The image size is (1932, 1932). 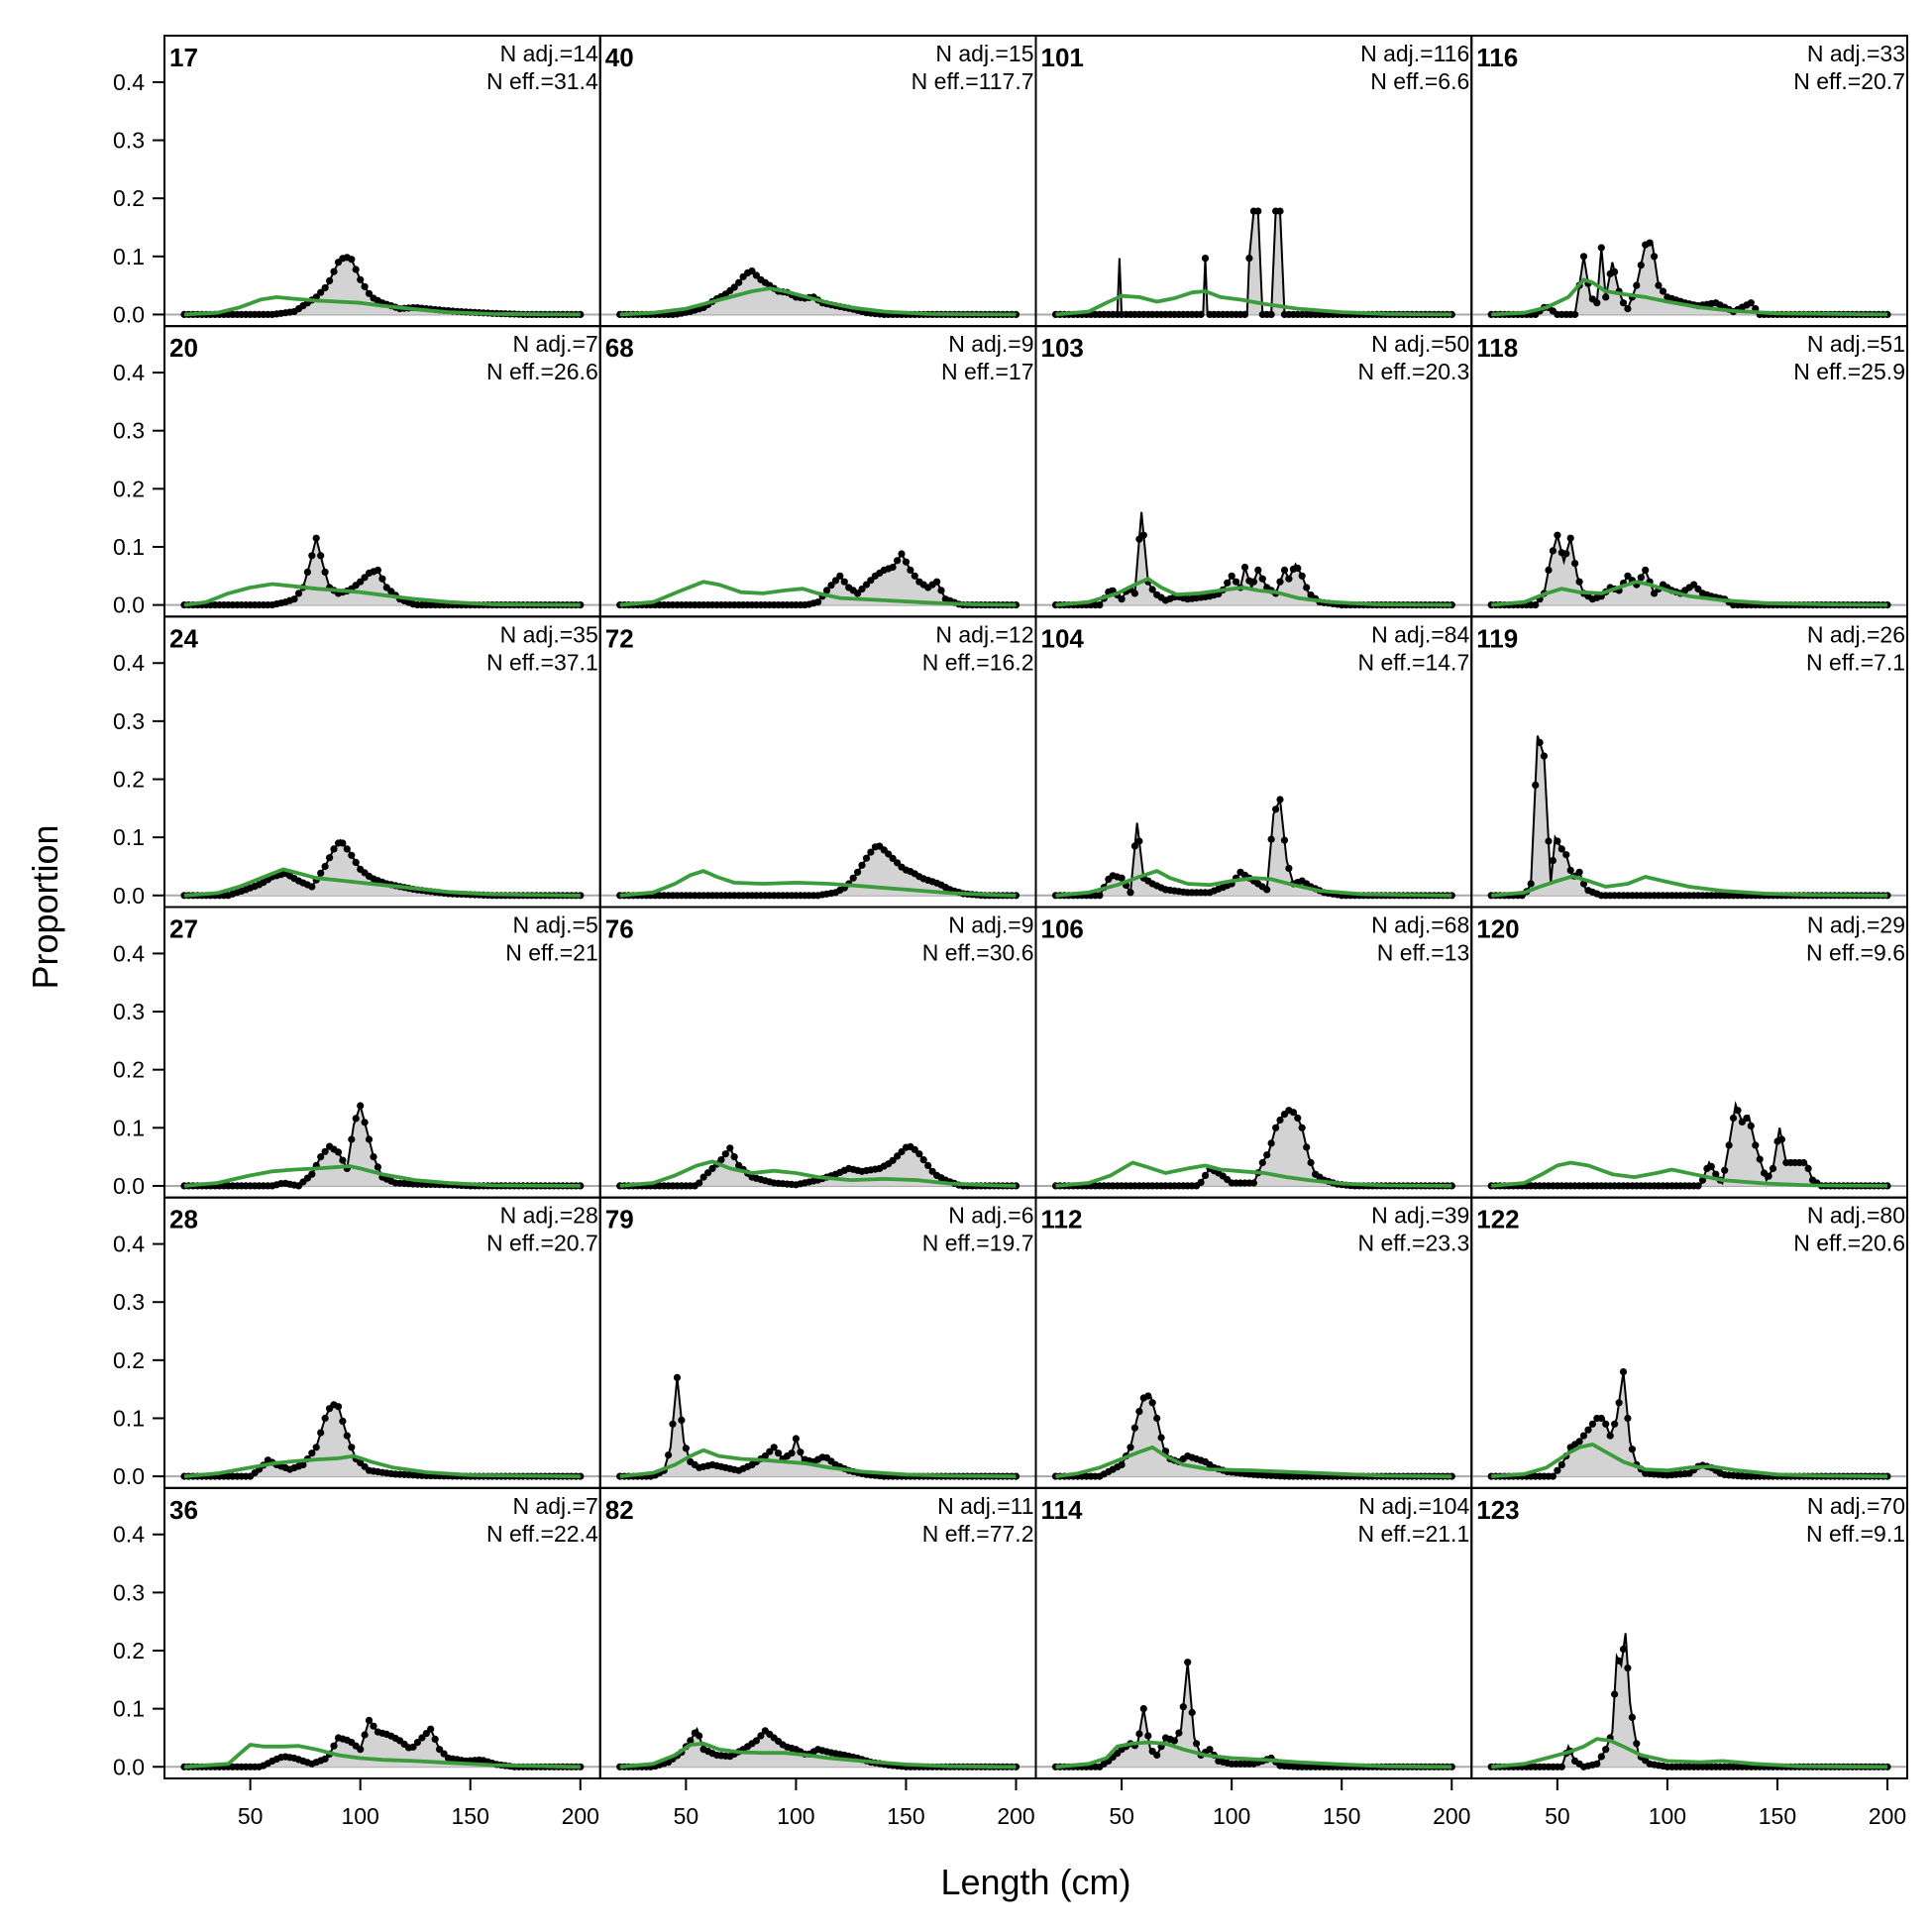 What do you see at coordinates (542, 1243) in the screenshot?
I see `n-eff-label: N eff.=20.7` at bounding box center [542, 1243].